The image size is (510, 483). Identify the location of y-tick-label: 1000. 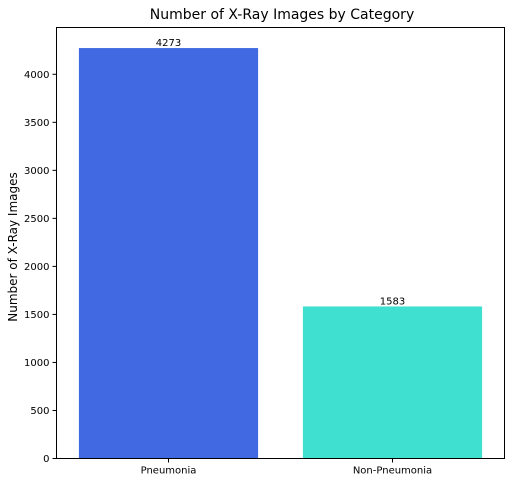
(36, 363).